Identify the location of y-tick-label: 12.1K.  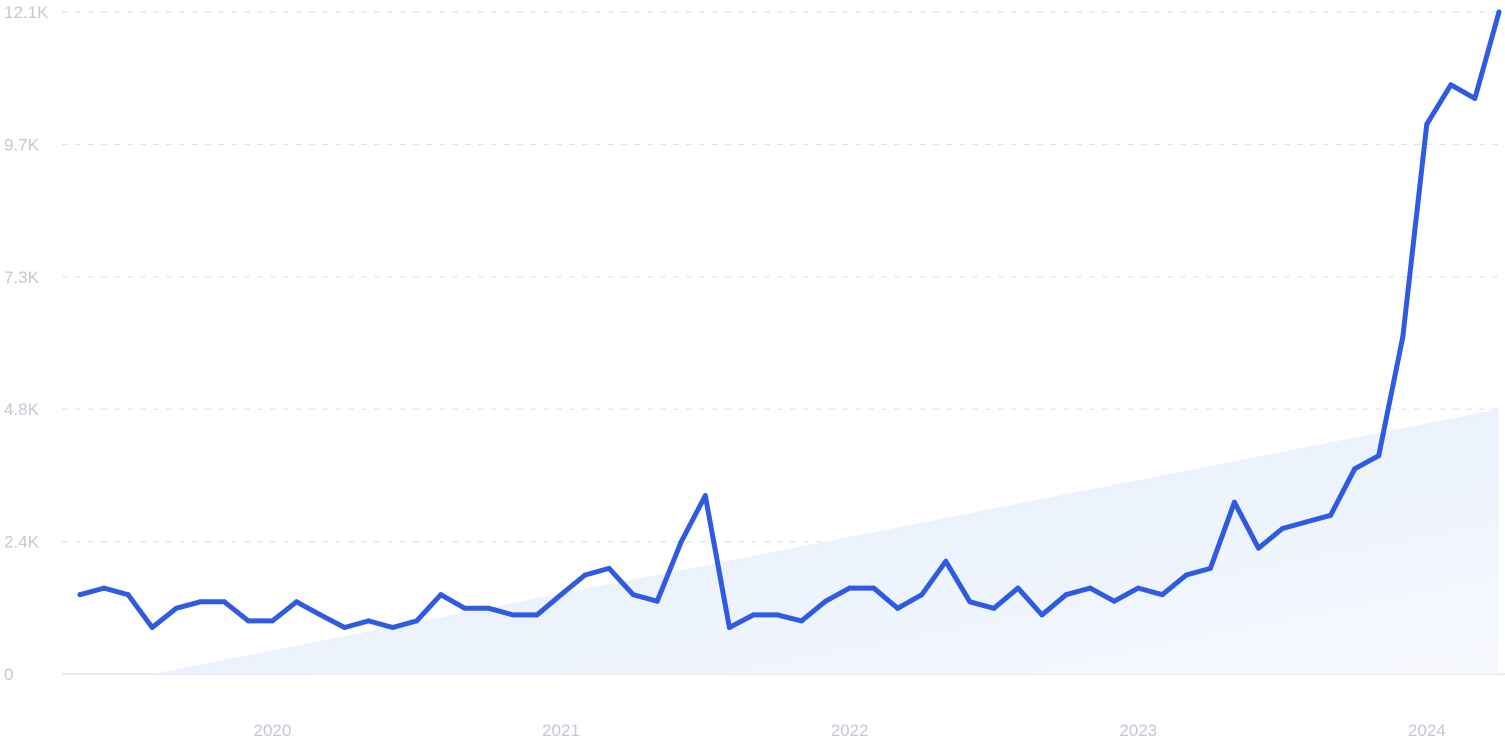
(26, 12).